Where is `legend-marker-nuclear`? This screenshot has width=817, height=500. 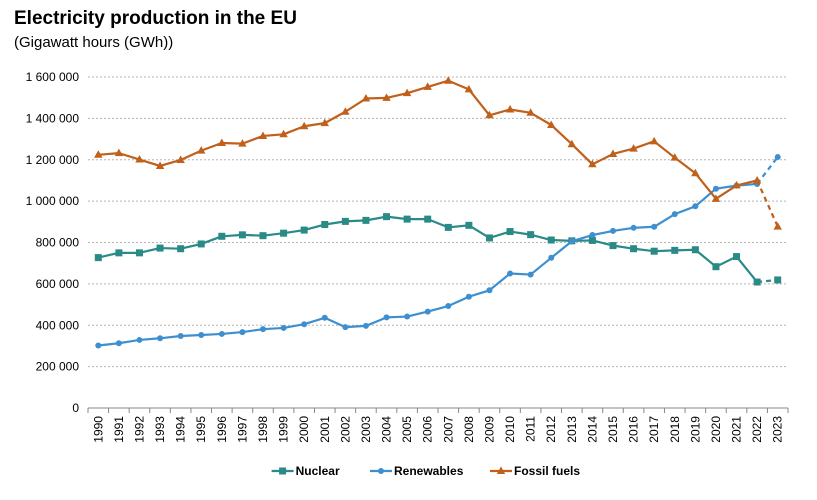
legend-marker-nuclear is located at coordinates (283, 471).